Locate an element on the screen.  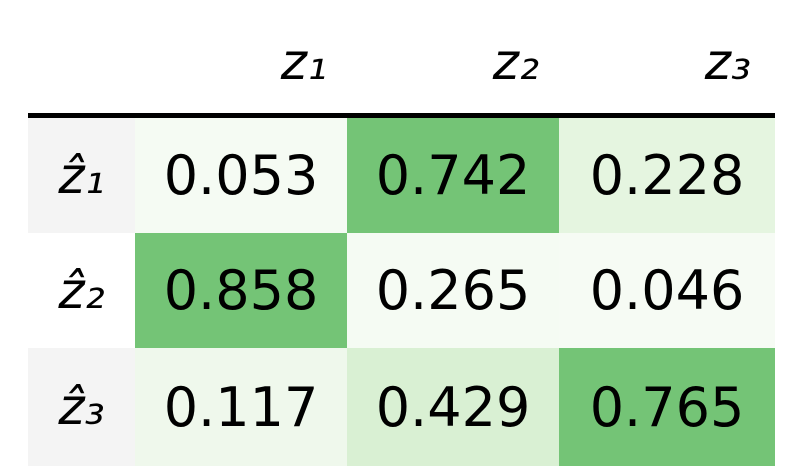
header-rule is located at coordinates (401, 115).